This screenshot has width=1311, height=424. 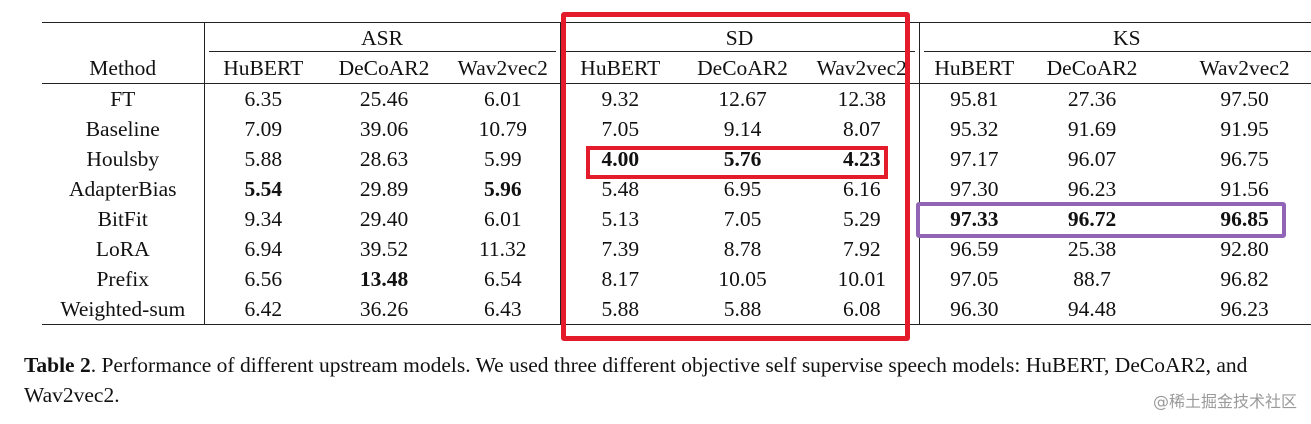 I want to click on value-cell: 9.32, so click(x=620, y=98).